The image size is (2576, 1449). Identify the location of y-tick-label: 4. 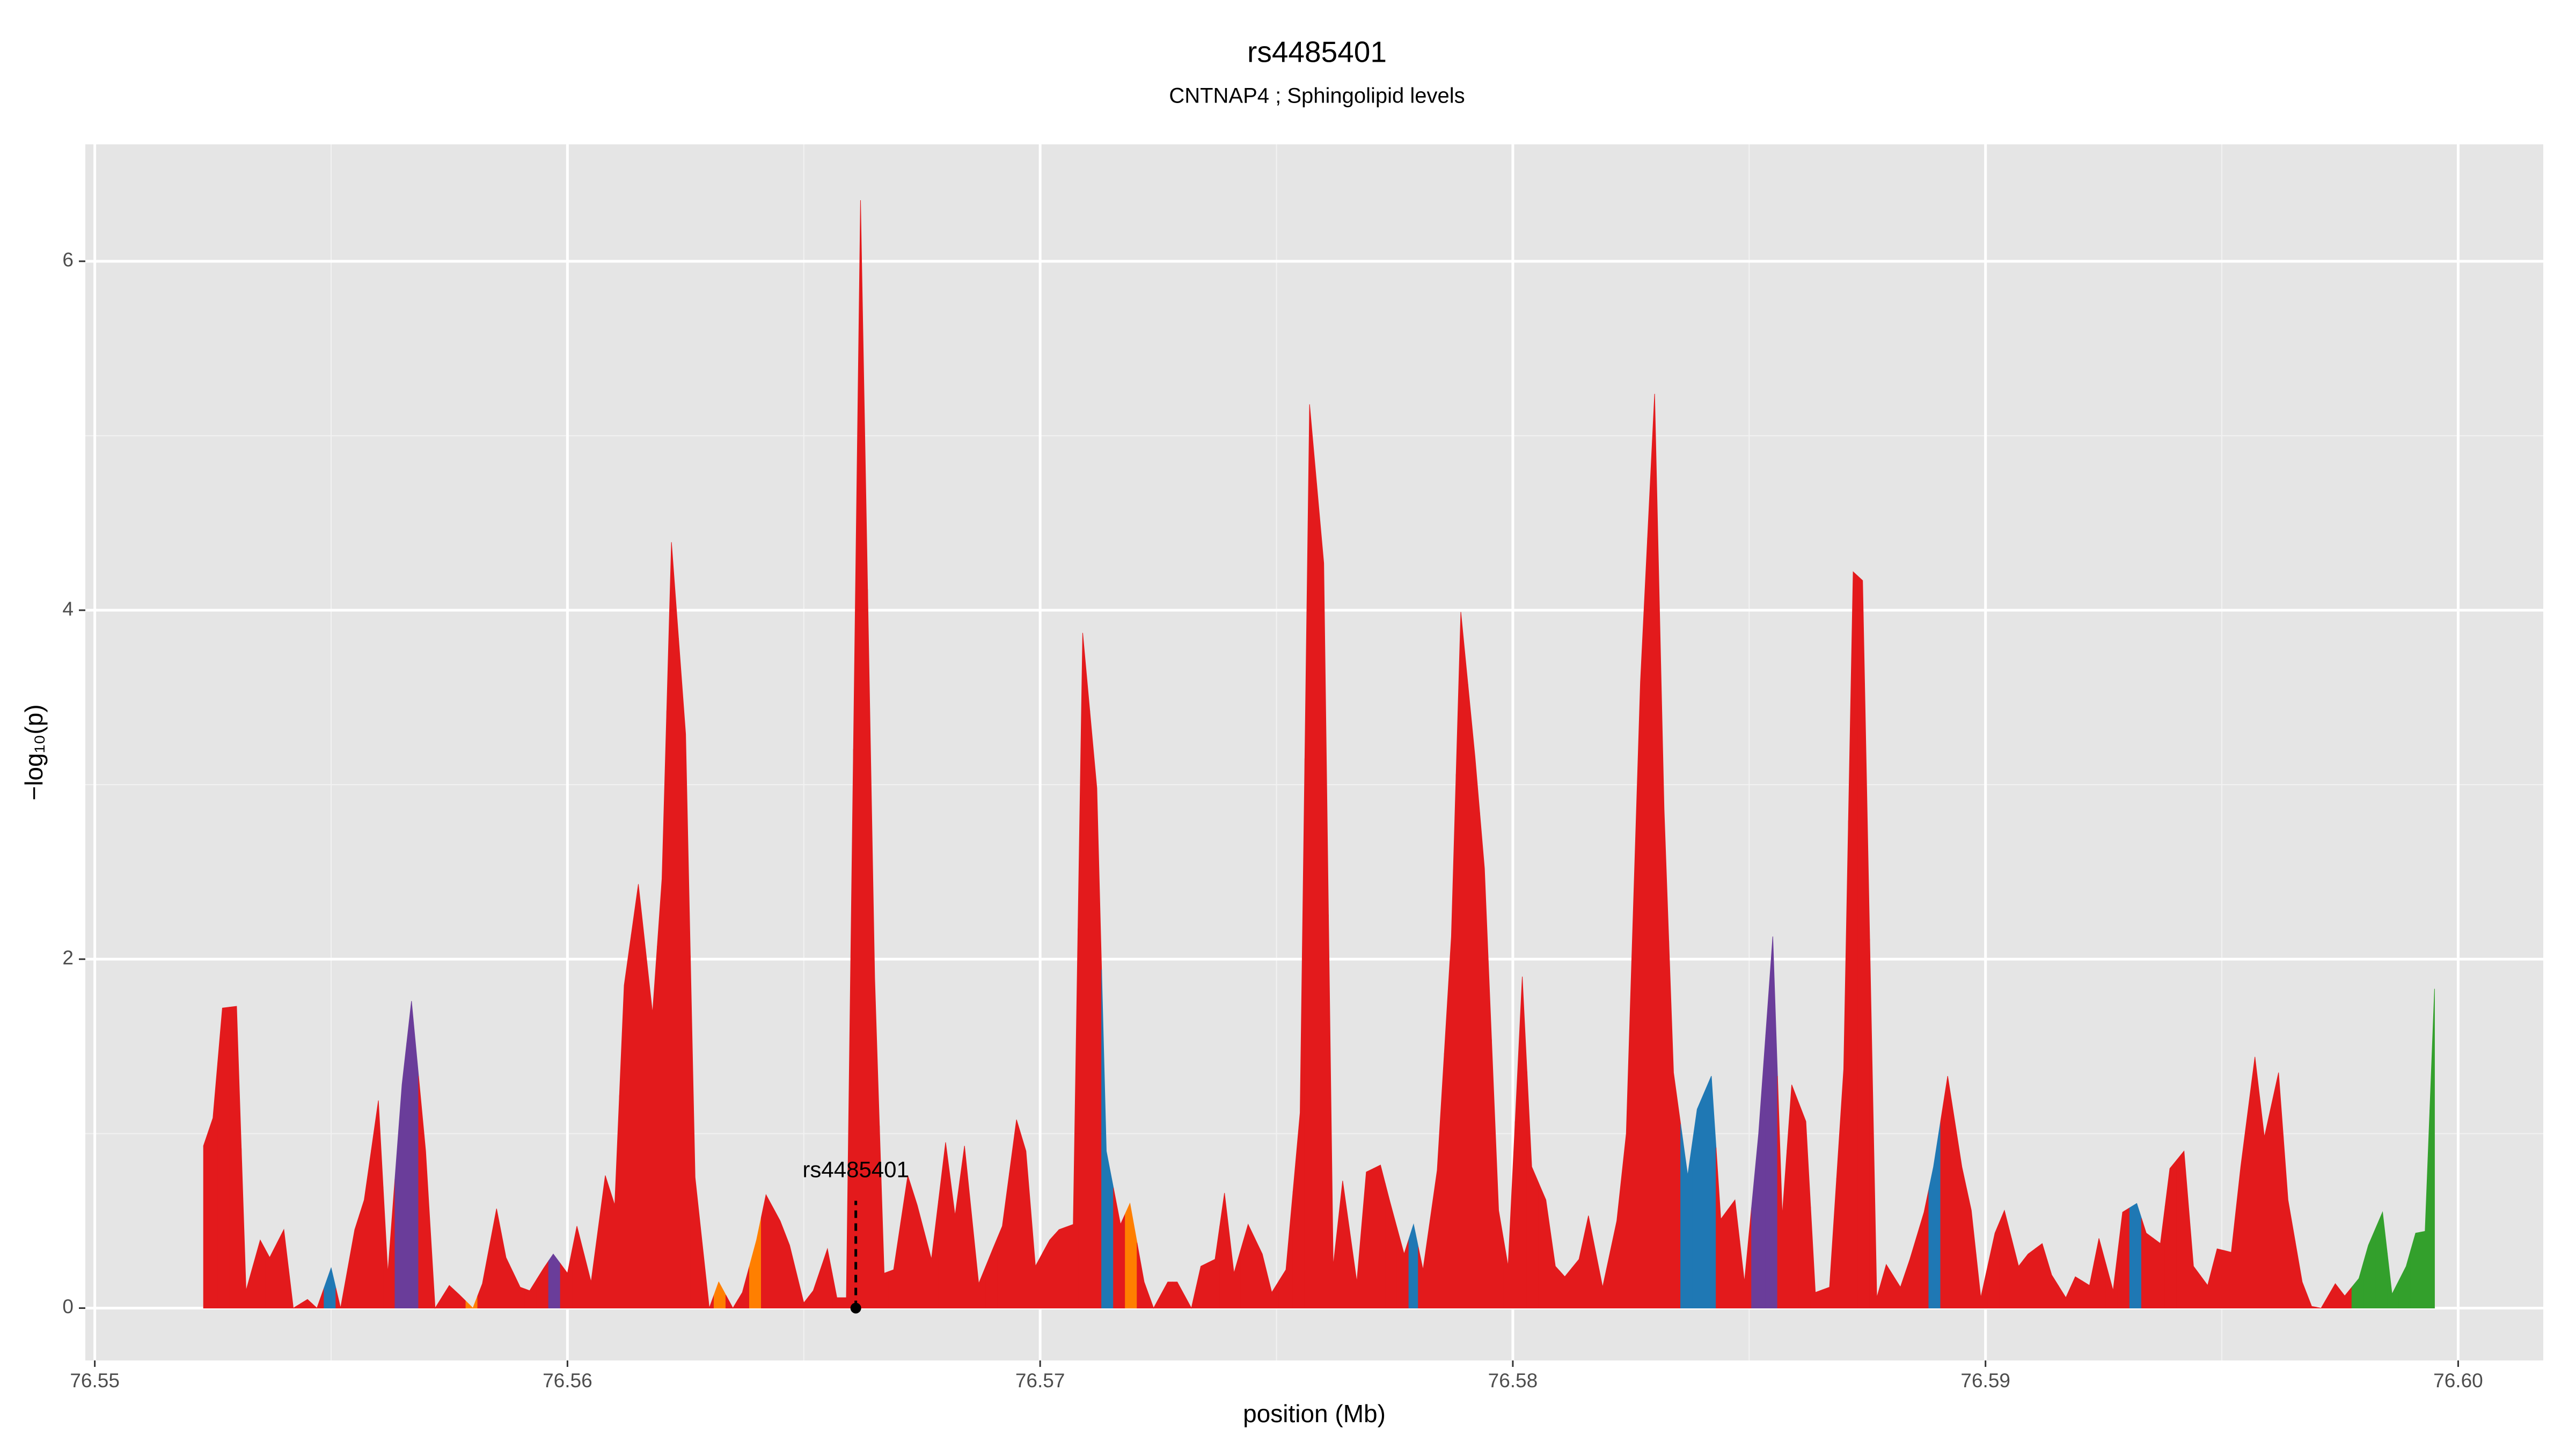
(68, 609).